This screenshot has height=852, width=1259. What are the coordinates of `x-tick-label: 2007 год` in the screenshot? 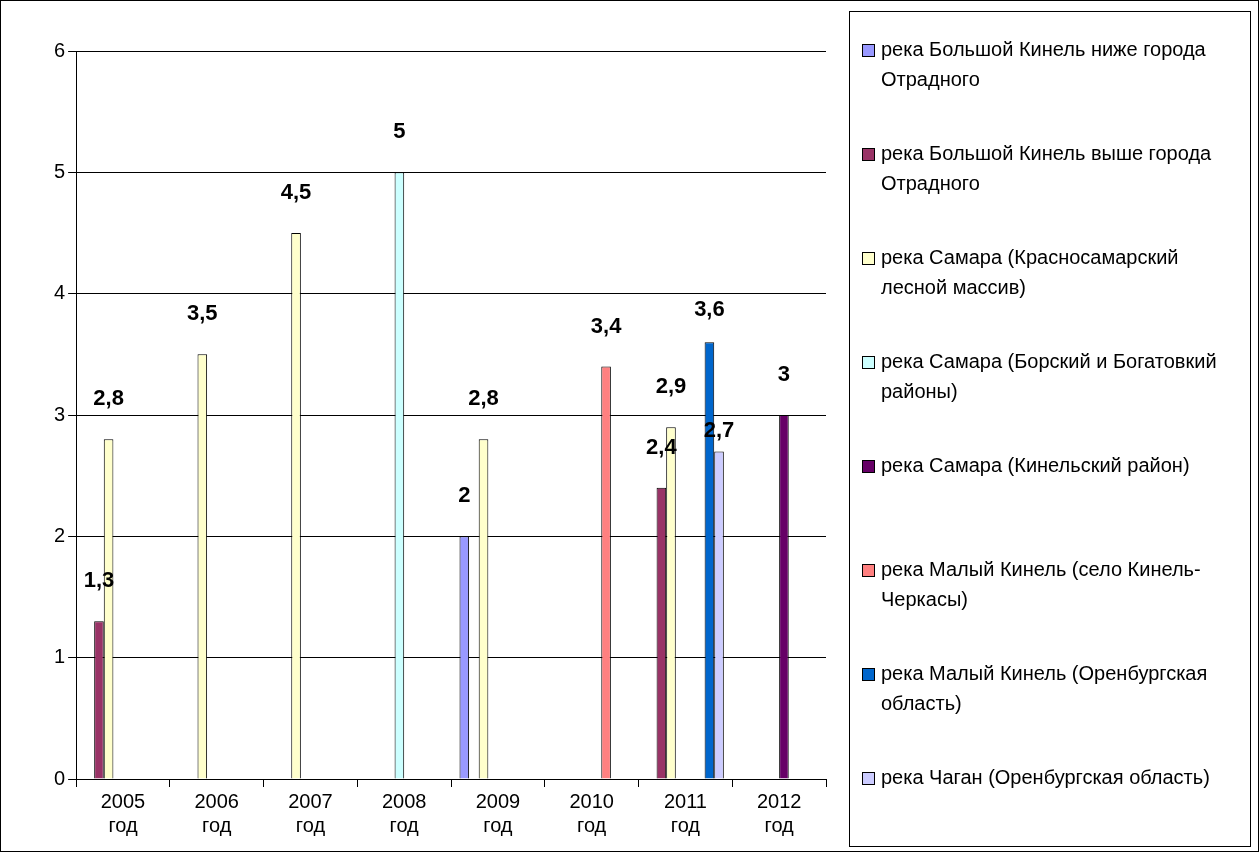 It's located at (310, 812).